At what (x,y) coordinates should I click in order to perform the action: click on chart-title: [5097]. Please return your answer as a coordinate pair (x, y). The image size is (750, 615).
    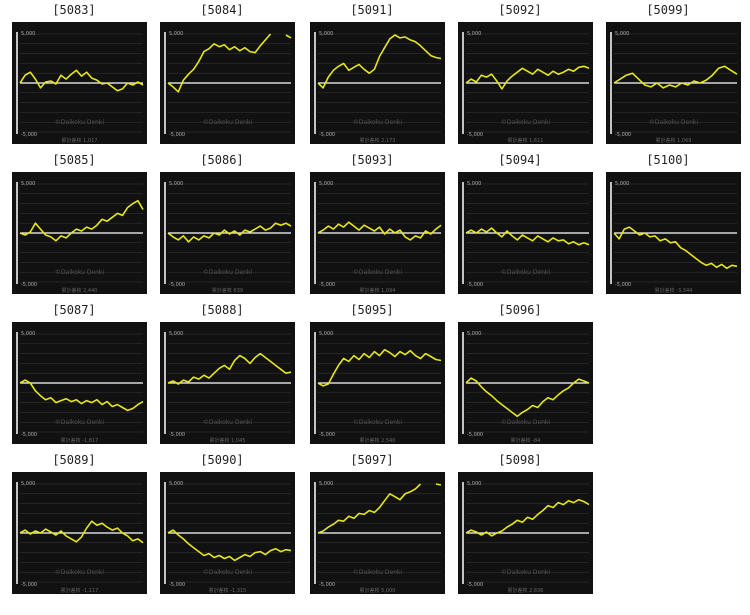
    Looking at the image, I should click on (372, 460).